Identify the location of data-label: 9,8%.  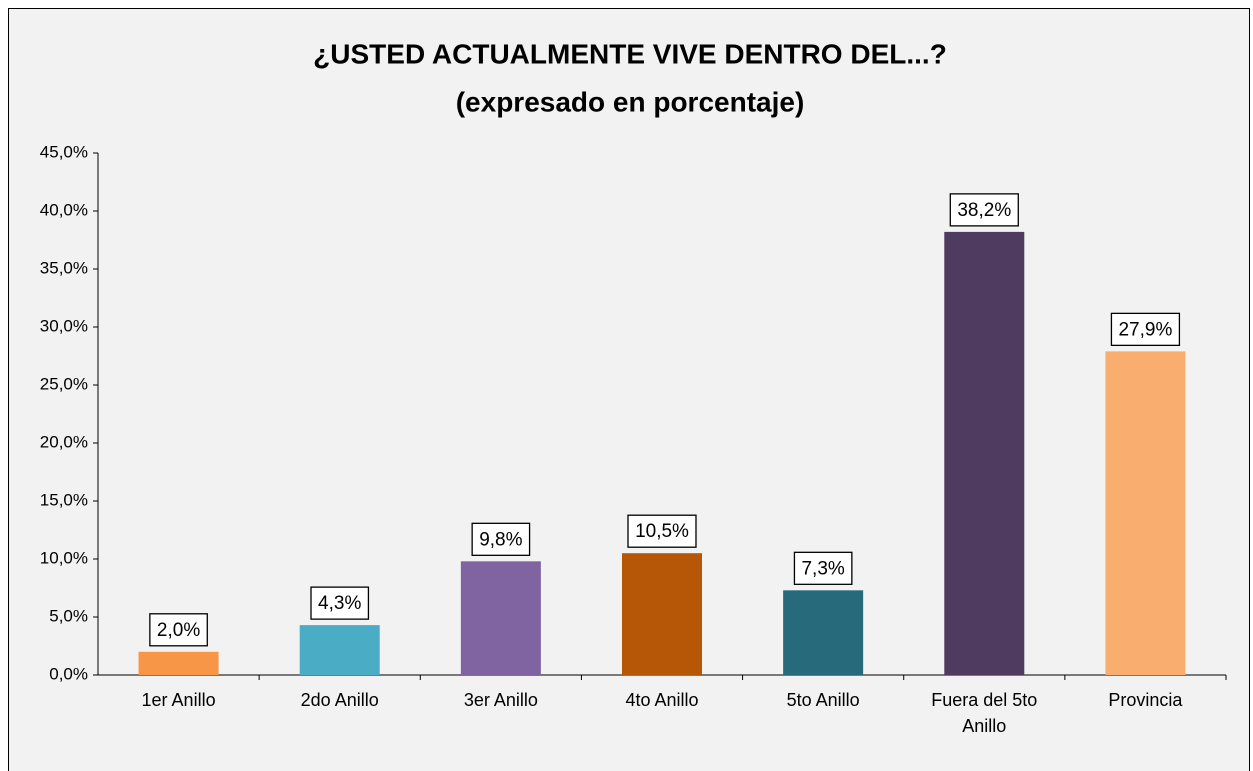
(500, 539).